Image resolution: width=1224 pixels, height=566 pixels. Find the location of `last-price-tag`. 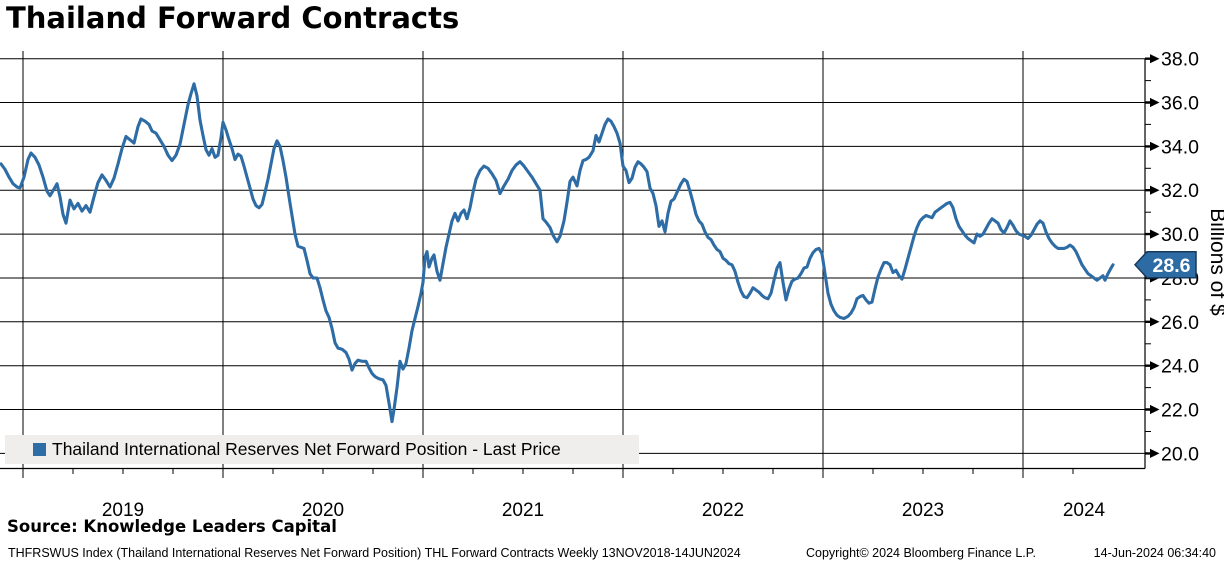

last-price-tag is located at coordinates (1165, 265).